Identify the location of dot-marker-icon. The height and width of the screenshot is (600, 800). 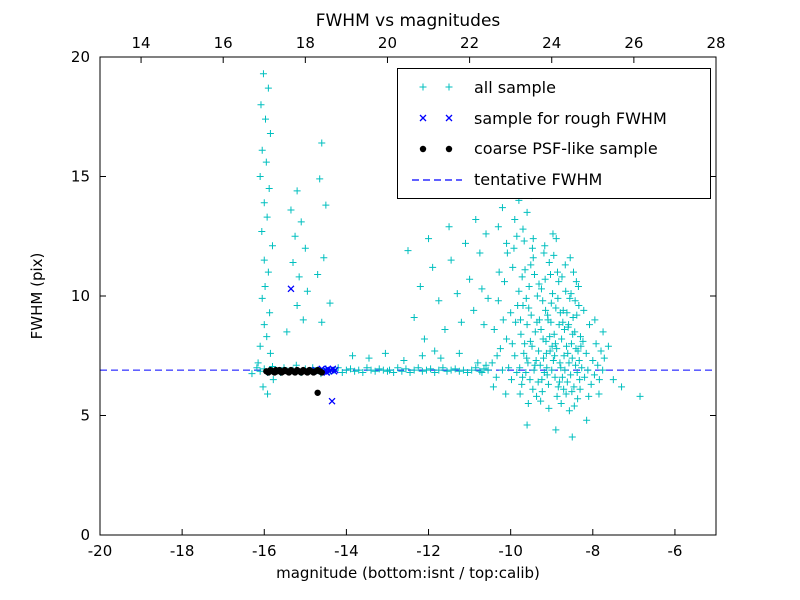
(436, 149).